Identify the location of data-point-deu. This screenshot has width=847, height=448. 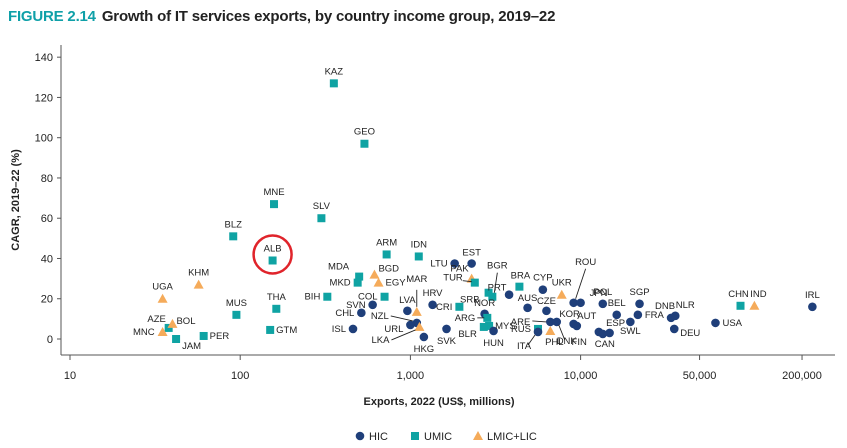
(674, 329).